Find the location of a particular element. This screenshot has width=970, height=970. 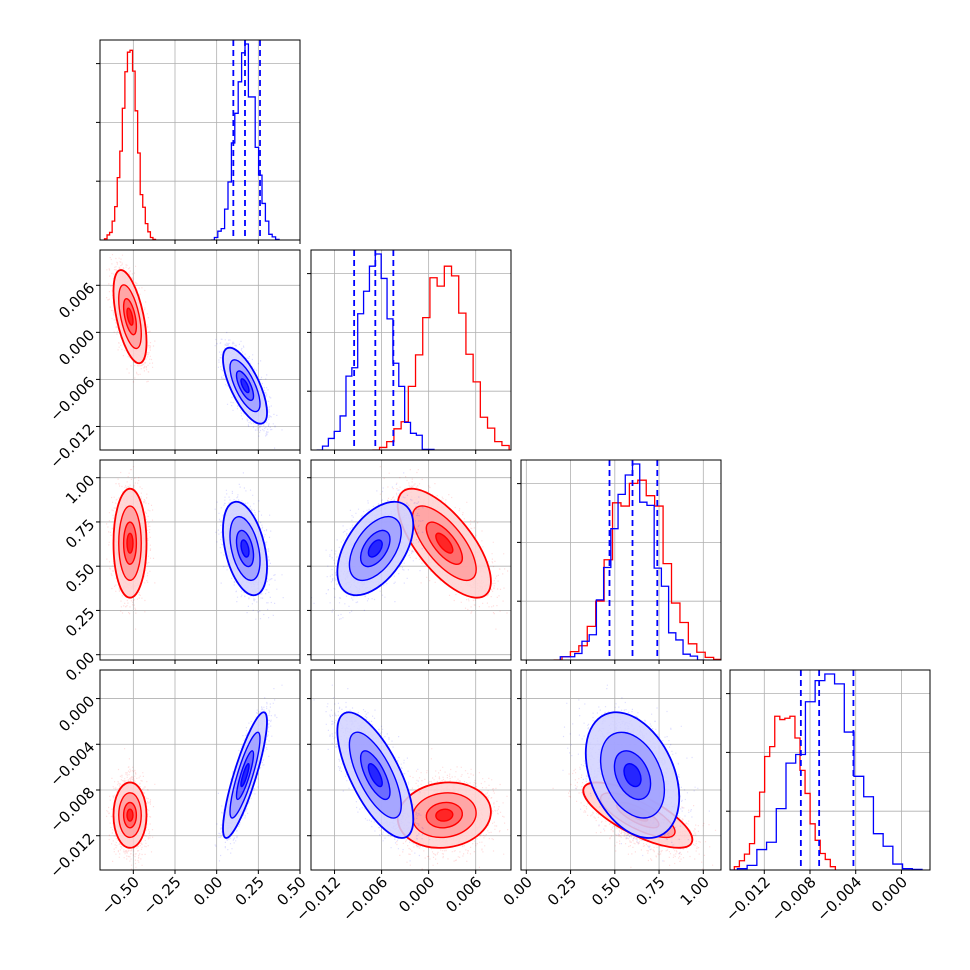

x-tick-label: −0.25 is located at coordinates (161, 895).